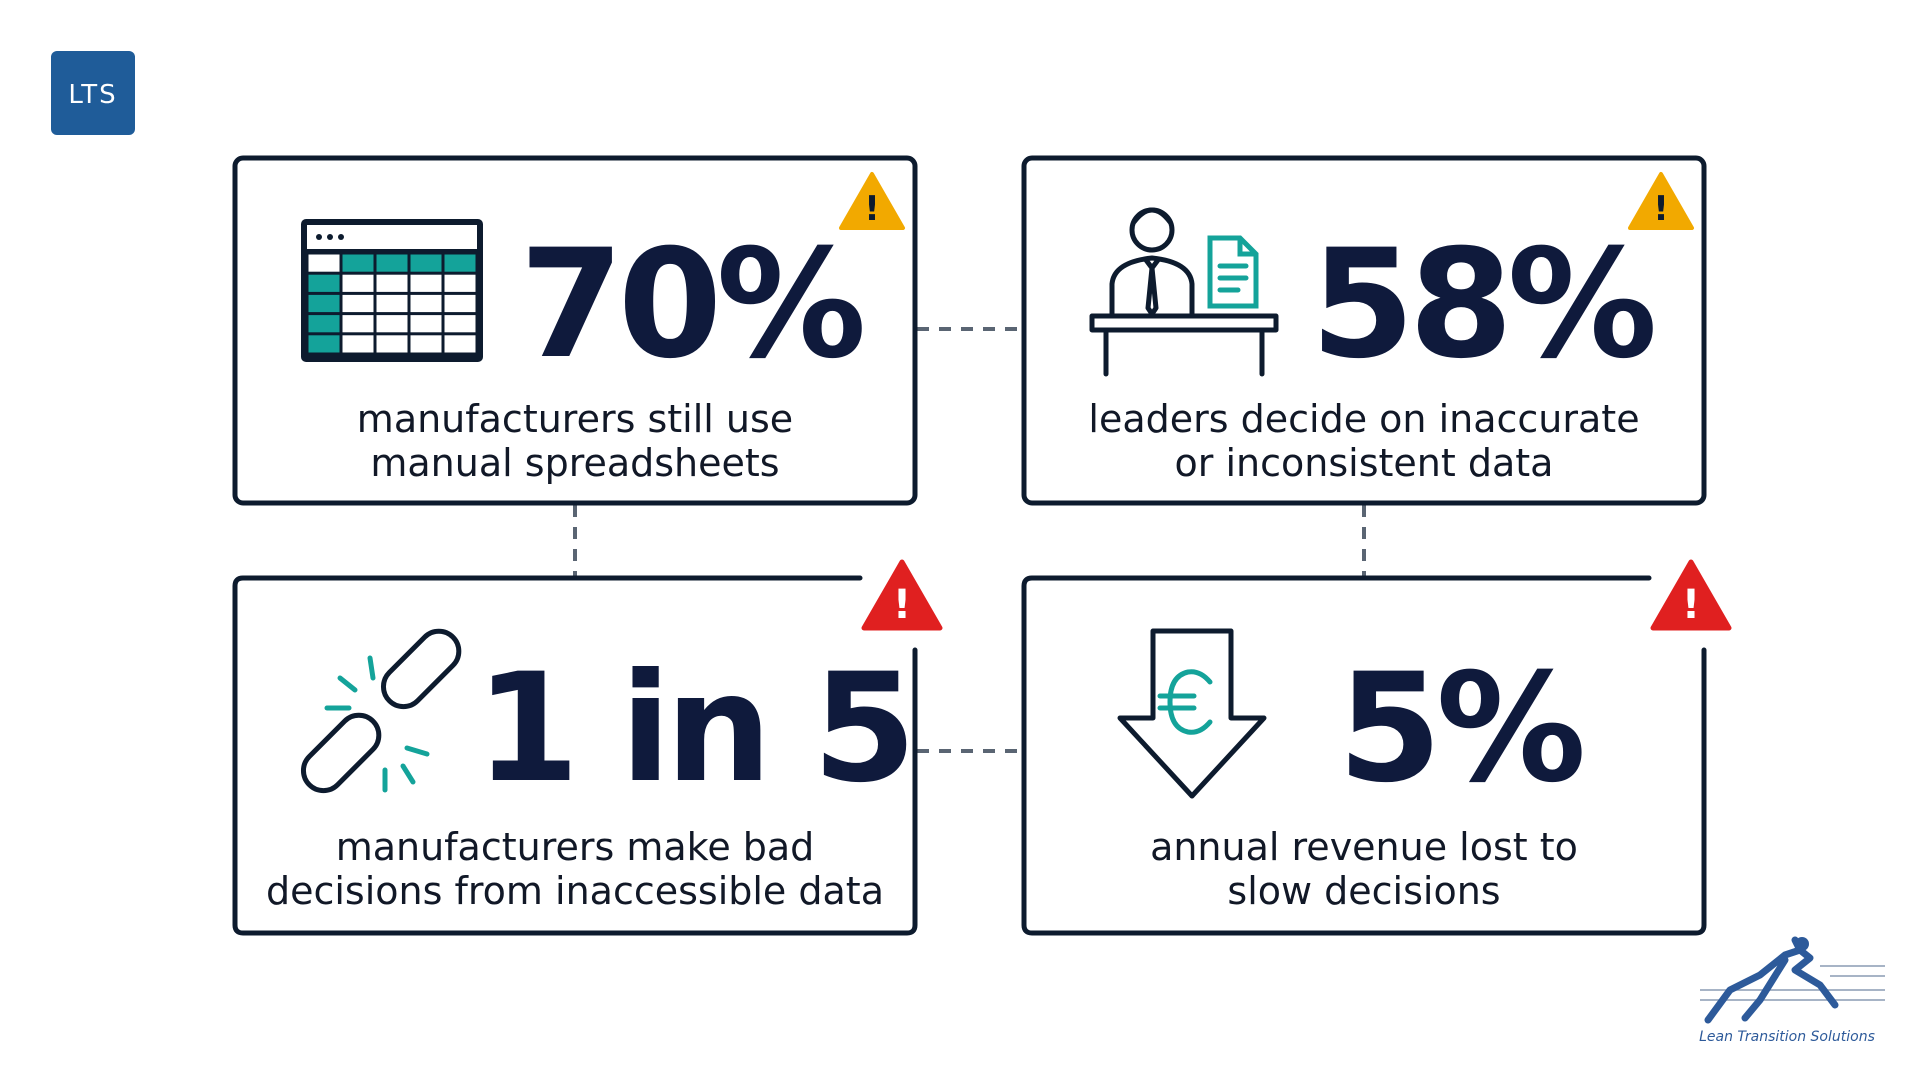 The image size is (1920, 1080). I want to click on stat-value: 5%, so click(1460, 729).